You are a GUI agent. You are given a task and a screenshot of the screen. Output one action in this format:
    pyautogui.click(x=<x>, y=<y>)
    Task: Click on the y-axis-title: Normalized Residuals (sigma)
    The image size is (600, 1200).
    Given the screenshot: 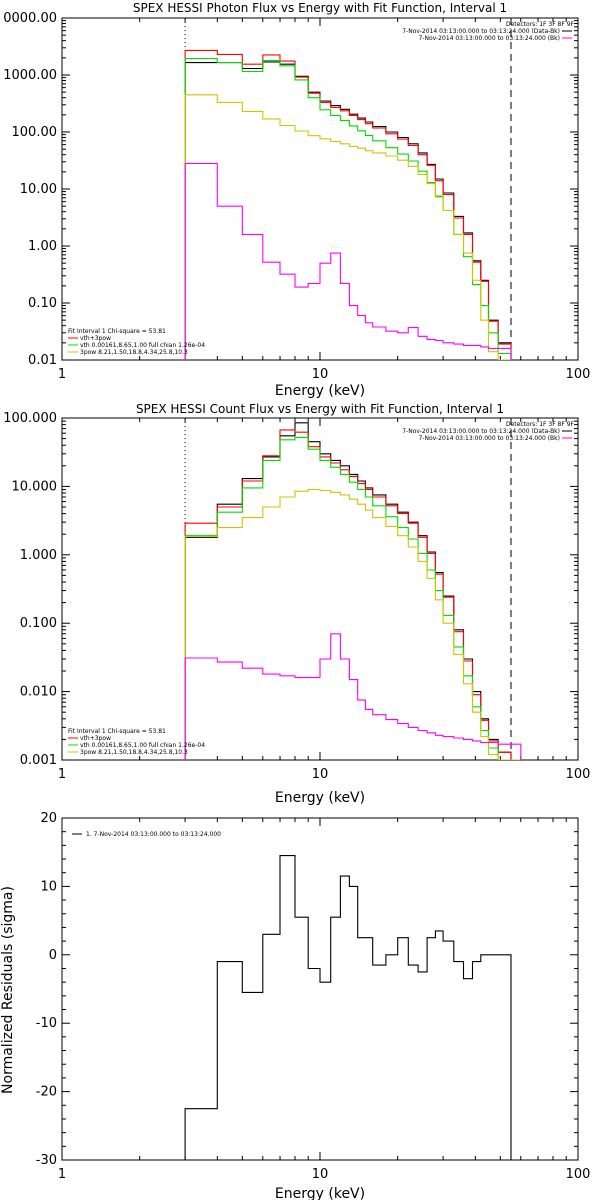 What is the action you would take?
    pyautogui.click(x=8, y=990)
    